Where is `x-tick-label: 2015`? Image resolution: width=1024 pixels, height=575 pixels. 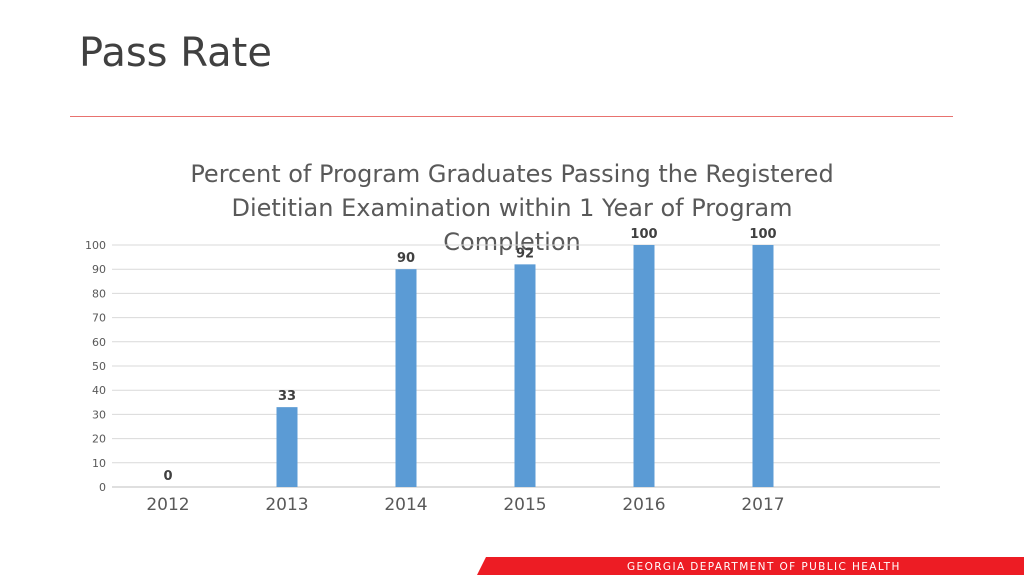 x-tick-label: 2015 is located at coordinates (524, 505).